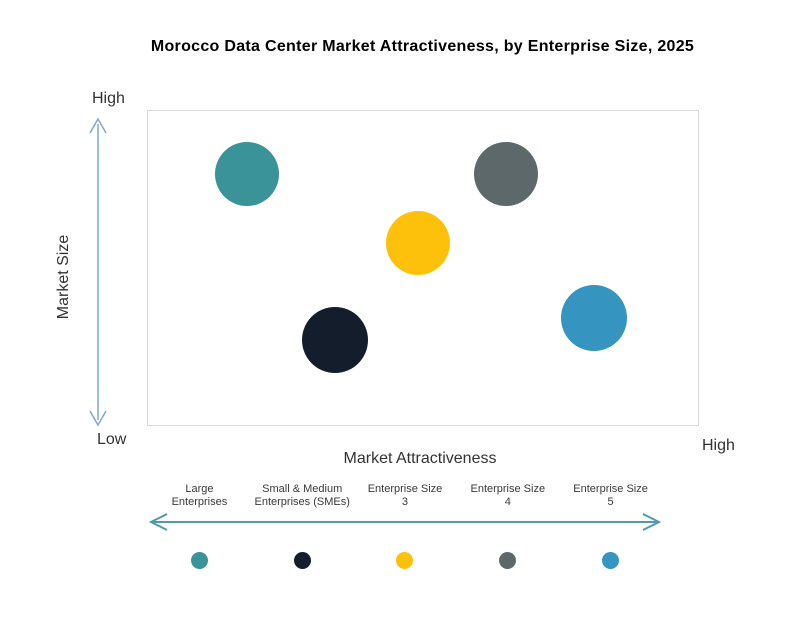 This screenshot has width=795, height=618. Describe the element at coordinates (610, 495) in the screenshot. I see `legend-label: Enterprise Size 5` at that location.